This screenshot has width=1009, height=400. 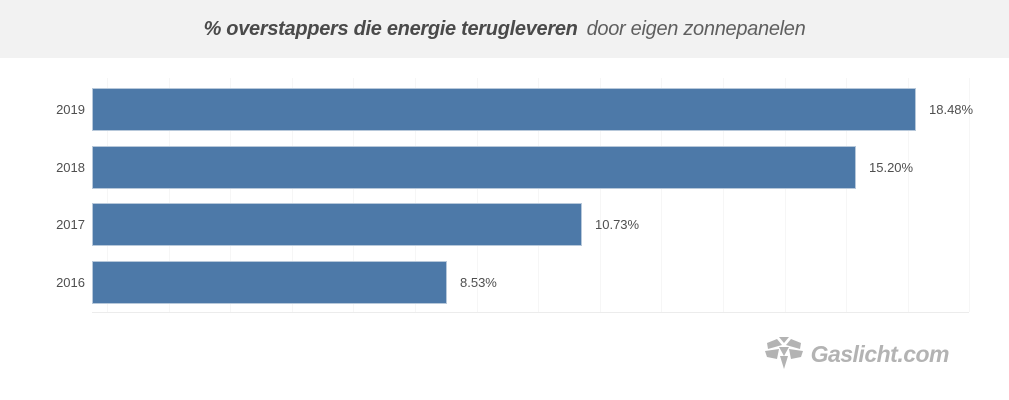 I want to click on value-label: 10.73%, so click(x=617, y=224).